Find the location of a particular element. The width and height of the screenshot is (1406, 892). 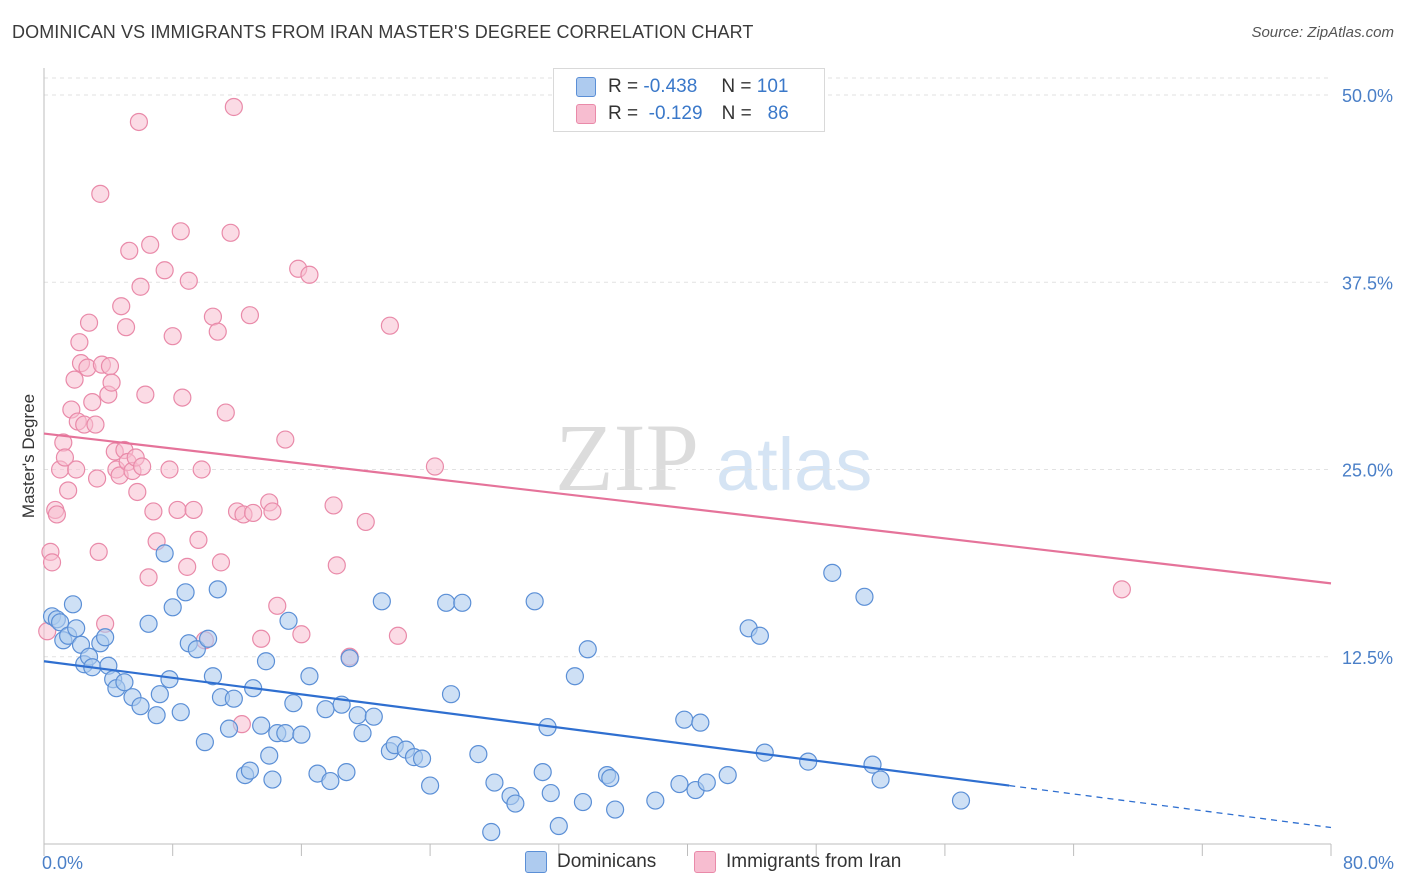

dominican-trend-line is located at coordinates (526, 723).